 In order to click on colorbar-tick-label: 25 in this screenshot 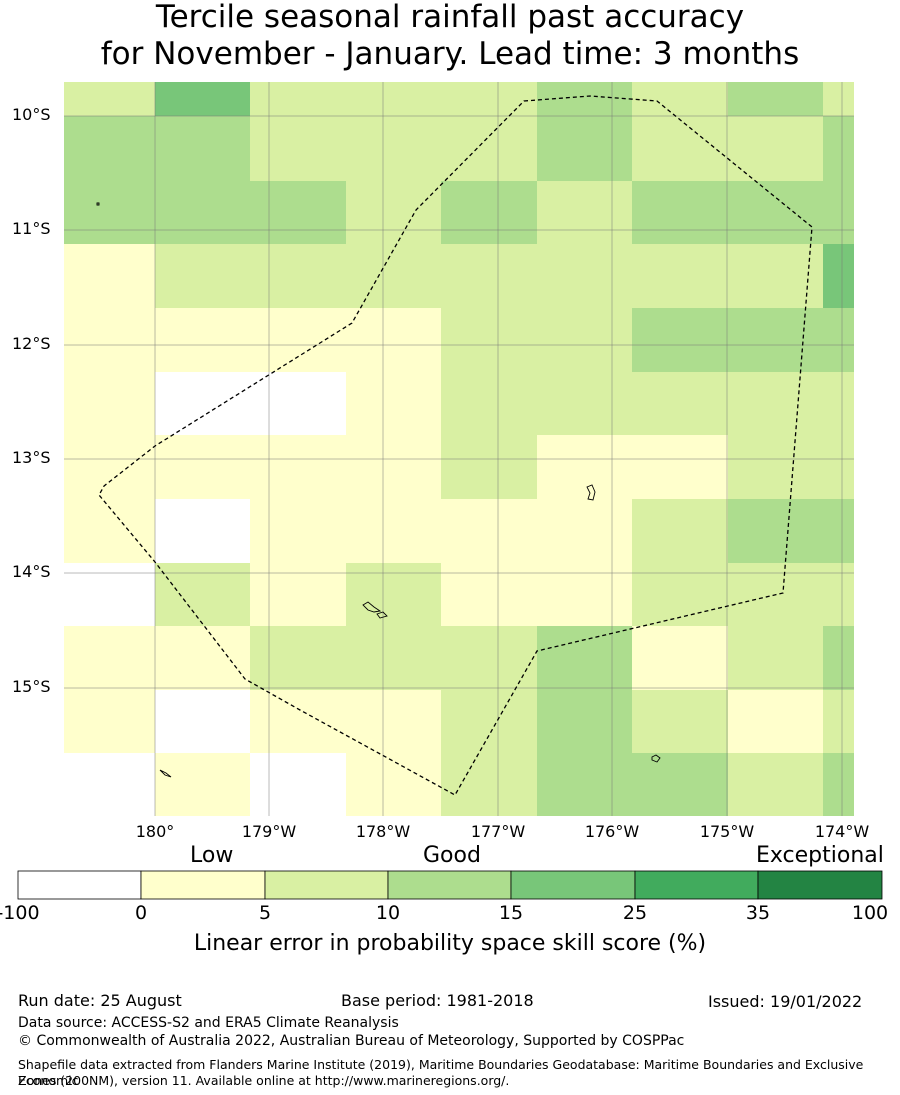, I will do `click(635, 913)`.